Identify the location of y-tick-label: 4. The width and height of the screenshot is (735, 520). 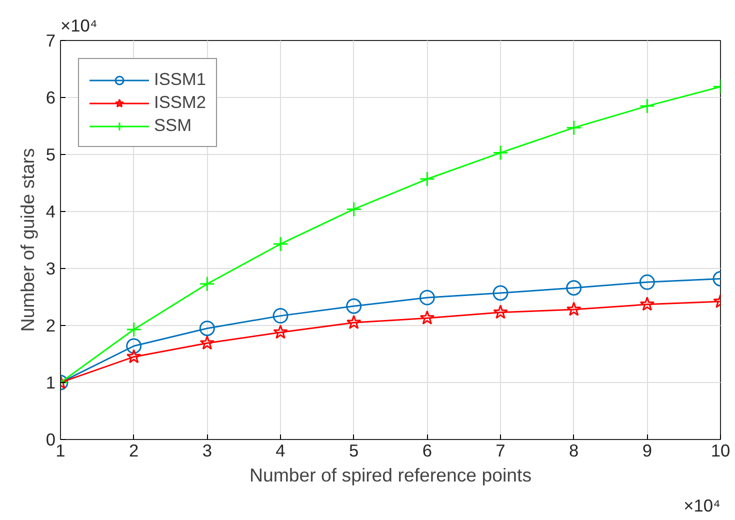
(51, 212).